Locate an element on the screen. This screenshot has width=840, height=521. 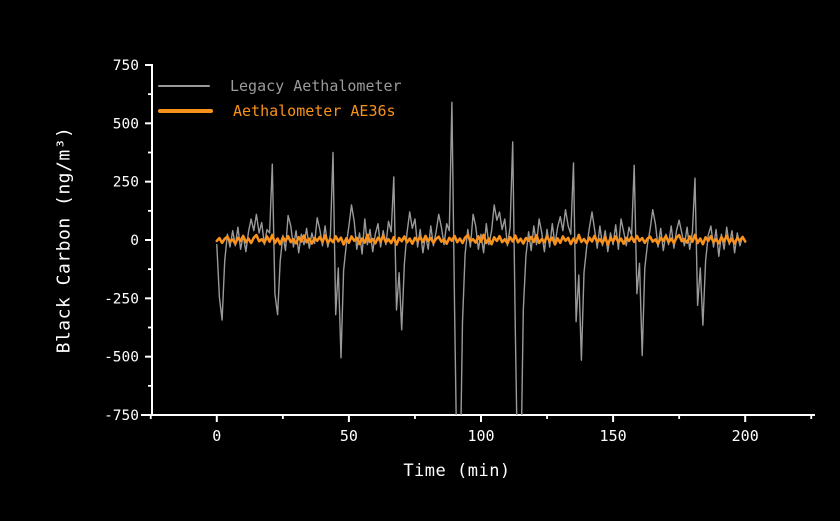
y-tick-label: 750 is located at coordinates (126, 66).